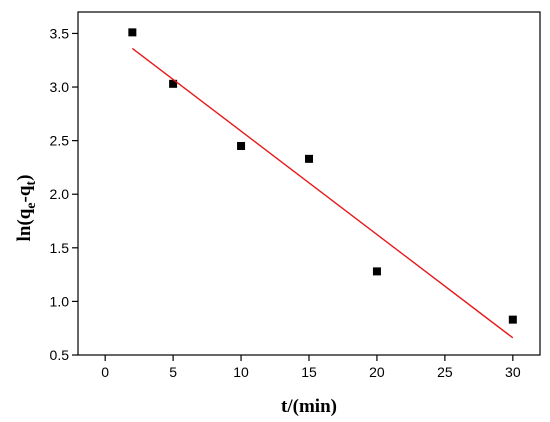 The width and height of the screenshot is (550, 422). Describe the element at coordinates (60, 301) in the screenshot. I see `y-tick-label: 1.0` at that location.